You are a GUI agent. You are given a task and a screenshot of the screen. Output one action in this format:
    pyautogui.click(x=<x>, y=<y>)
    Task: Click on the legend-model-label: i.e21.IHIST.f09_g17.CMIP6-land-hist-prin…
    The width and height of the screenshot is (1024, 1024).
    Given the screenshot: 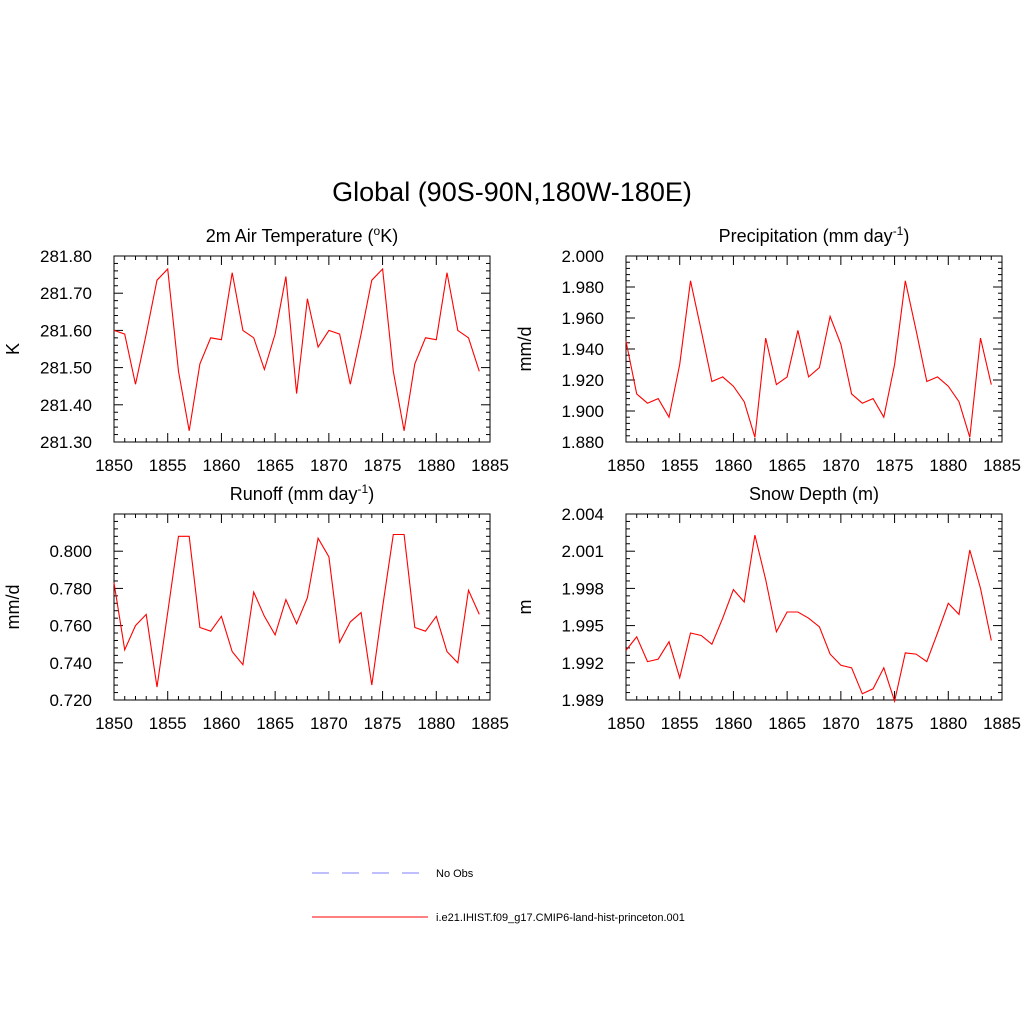 What is the action you would take?
    pyautogui.click(x=560, y=918)
    